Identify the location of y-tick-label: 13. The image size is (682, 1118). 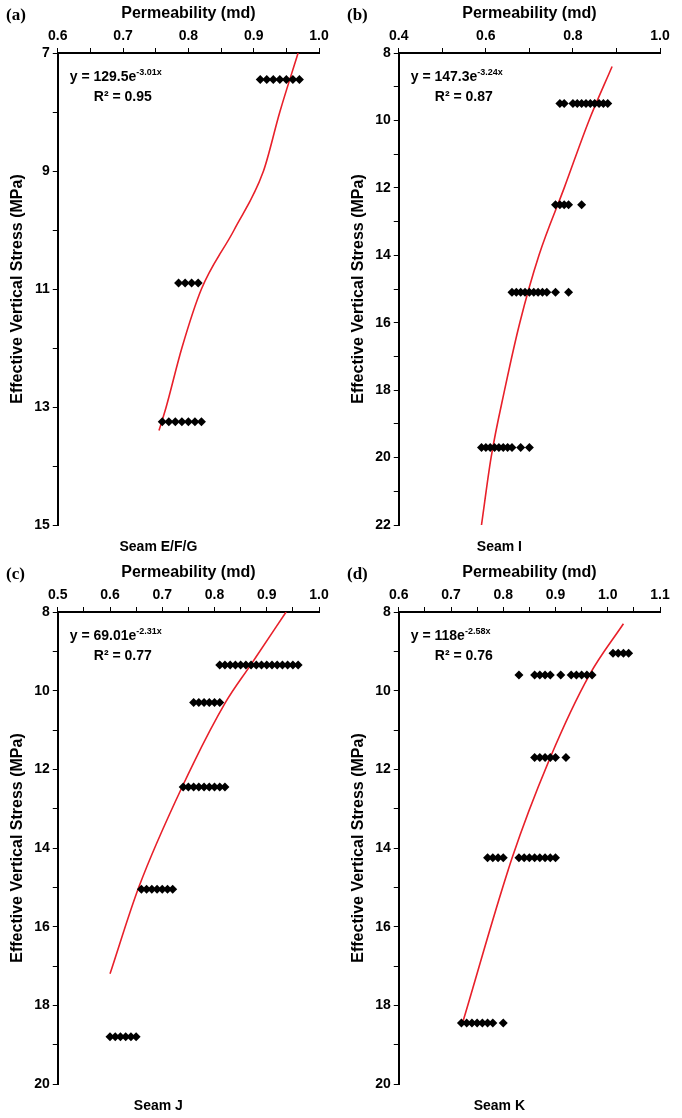
(42, 405).